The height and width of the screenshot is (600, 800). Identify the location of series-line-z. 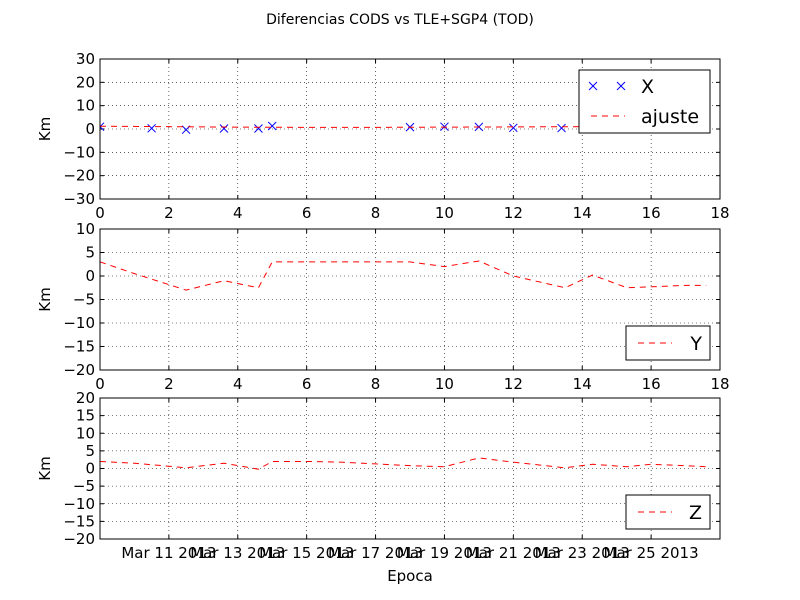
(403, 463).